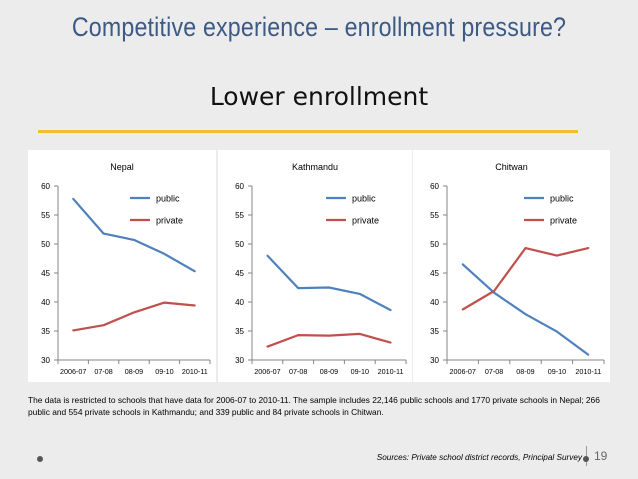  What do you see at coordinates (319, 96) in the screenshot?
I see `slide-subtitle: Lower enrollment` at bounding box center [319, 96].